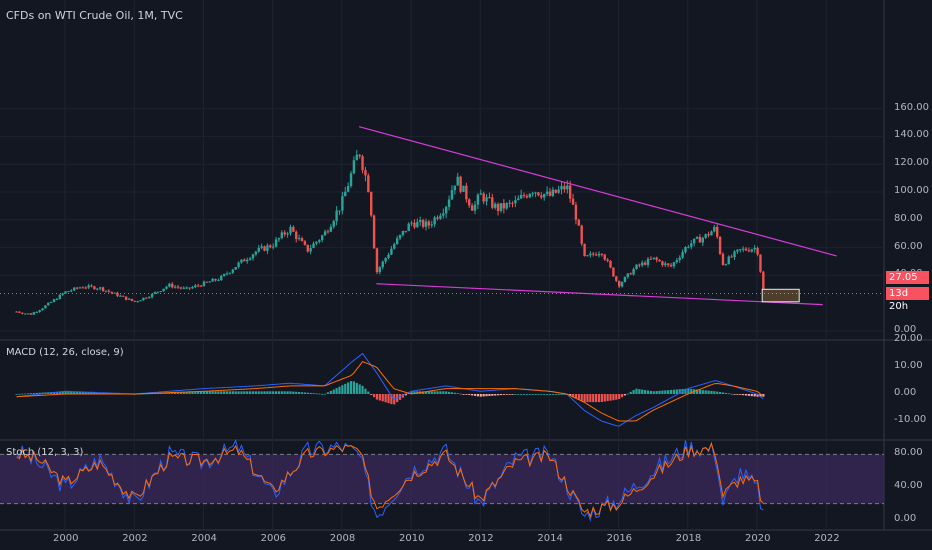 This screenshot has width=932, height=550. I want to click on macd-tick-label: 10.00, so click(908, 365).